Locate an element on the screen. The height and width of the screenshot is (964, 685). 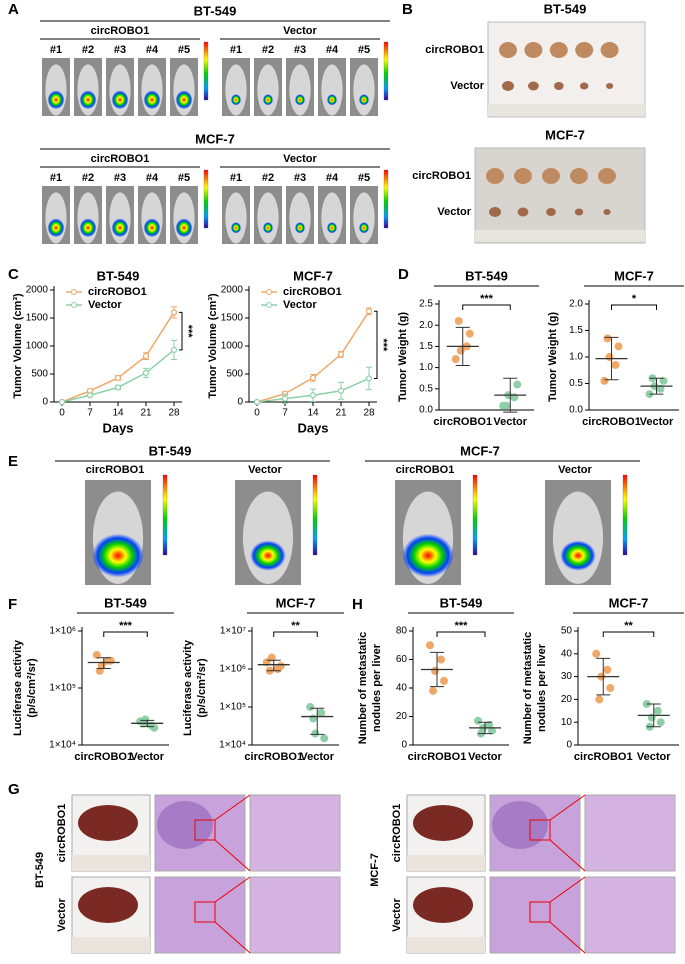
y-axis-label: (p/s/cm²/sr) is located at coordinates (32, 688).